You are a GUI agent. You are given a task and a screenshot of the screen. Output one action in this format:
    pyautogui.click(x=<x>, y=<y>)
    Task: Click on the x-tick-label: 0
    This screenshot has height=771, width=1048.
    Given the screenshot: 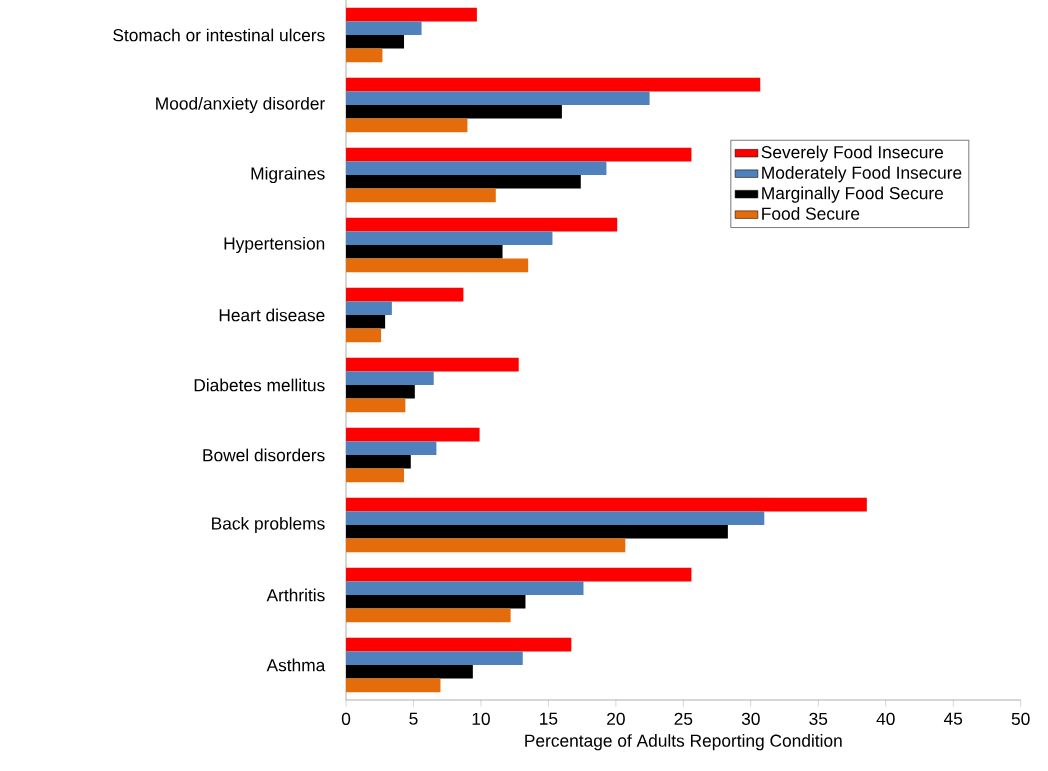 What is the action you would take?
    pyautogui.click(x=346, y=719)
    